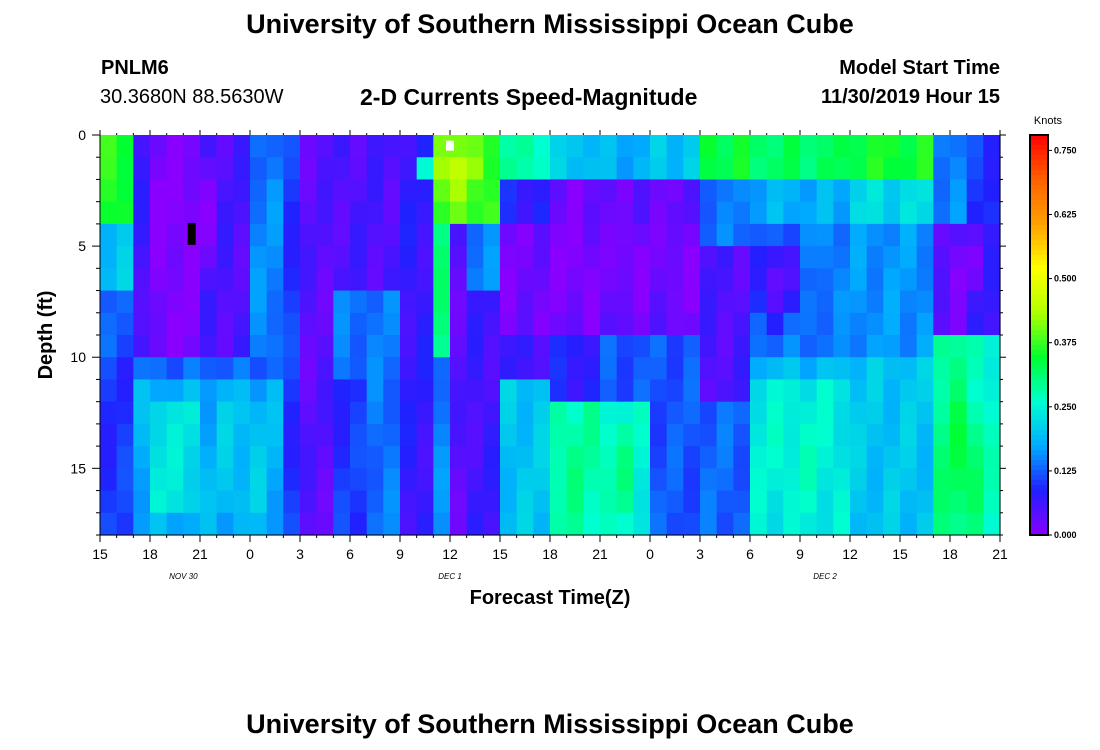  I want to click on y-tick-label: 15, so click(78, 468).